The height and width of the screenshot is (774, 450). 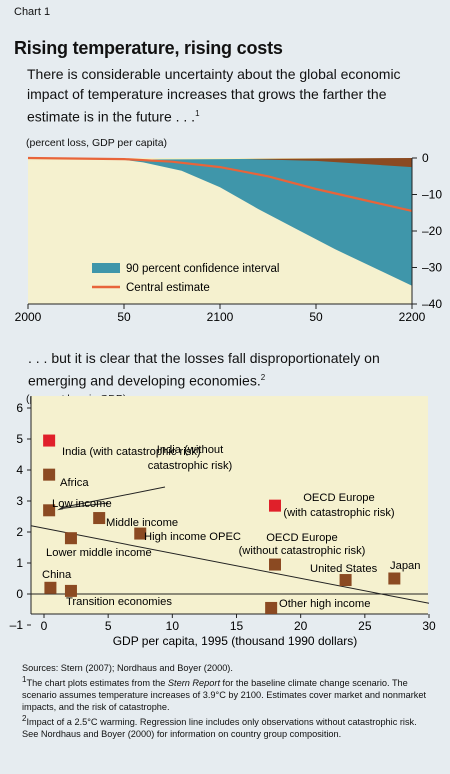 I want to click on legend-label-confidence: 90 percent confidence interval, so click(x=202, y=269).